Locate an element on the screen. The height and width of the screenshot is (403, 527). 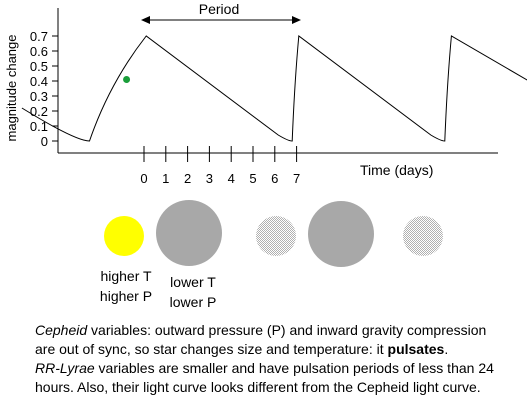
star-cool-label-line2: lower P is located at coordinates (193, 302).